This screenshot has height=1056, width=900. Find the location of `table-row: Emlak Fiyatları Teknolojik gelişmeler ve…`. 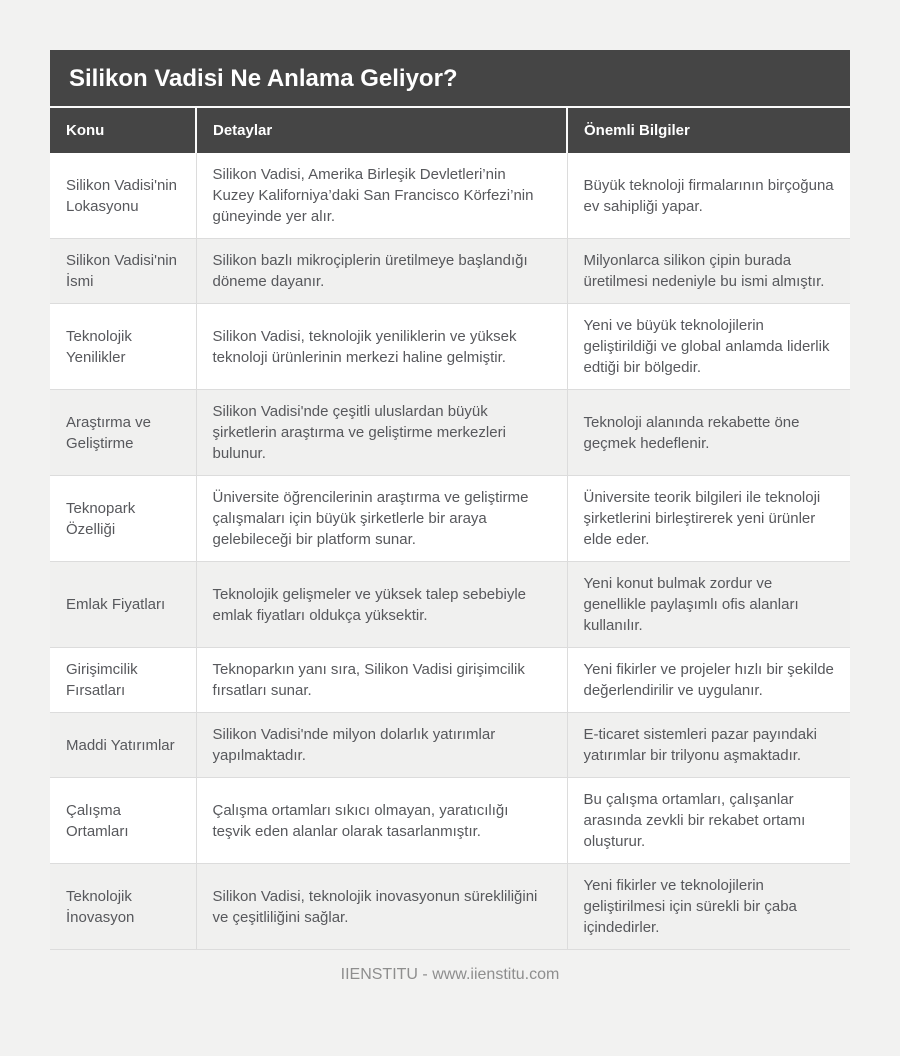

table-row: Emlak Fiyatları Teknolojik gelişmeler ve… is located at coordinates (450, 604).